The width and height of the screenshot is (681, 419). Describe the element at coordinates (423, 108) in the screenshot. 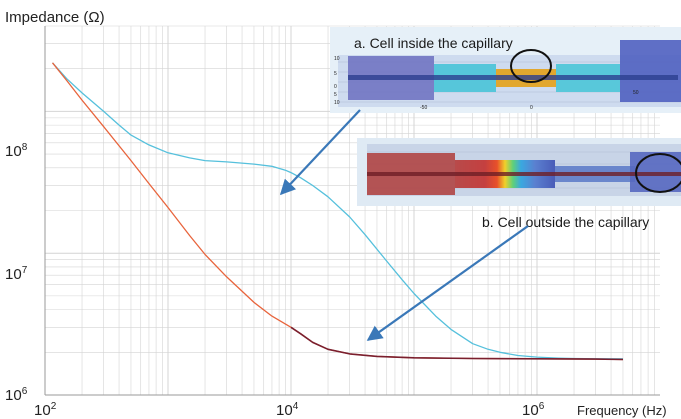

I see `inset-a-tick: -50` at that location.